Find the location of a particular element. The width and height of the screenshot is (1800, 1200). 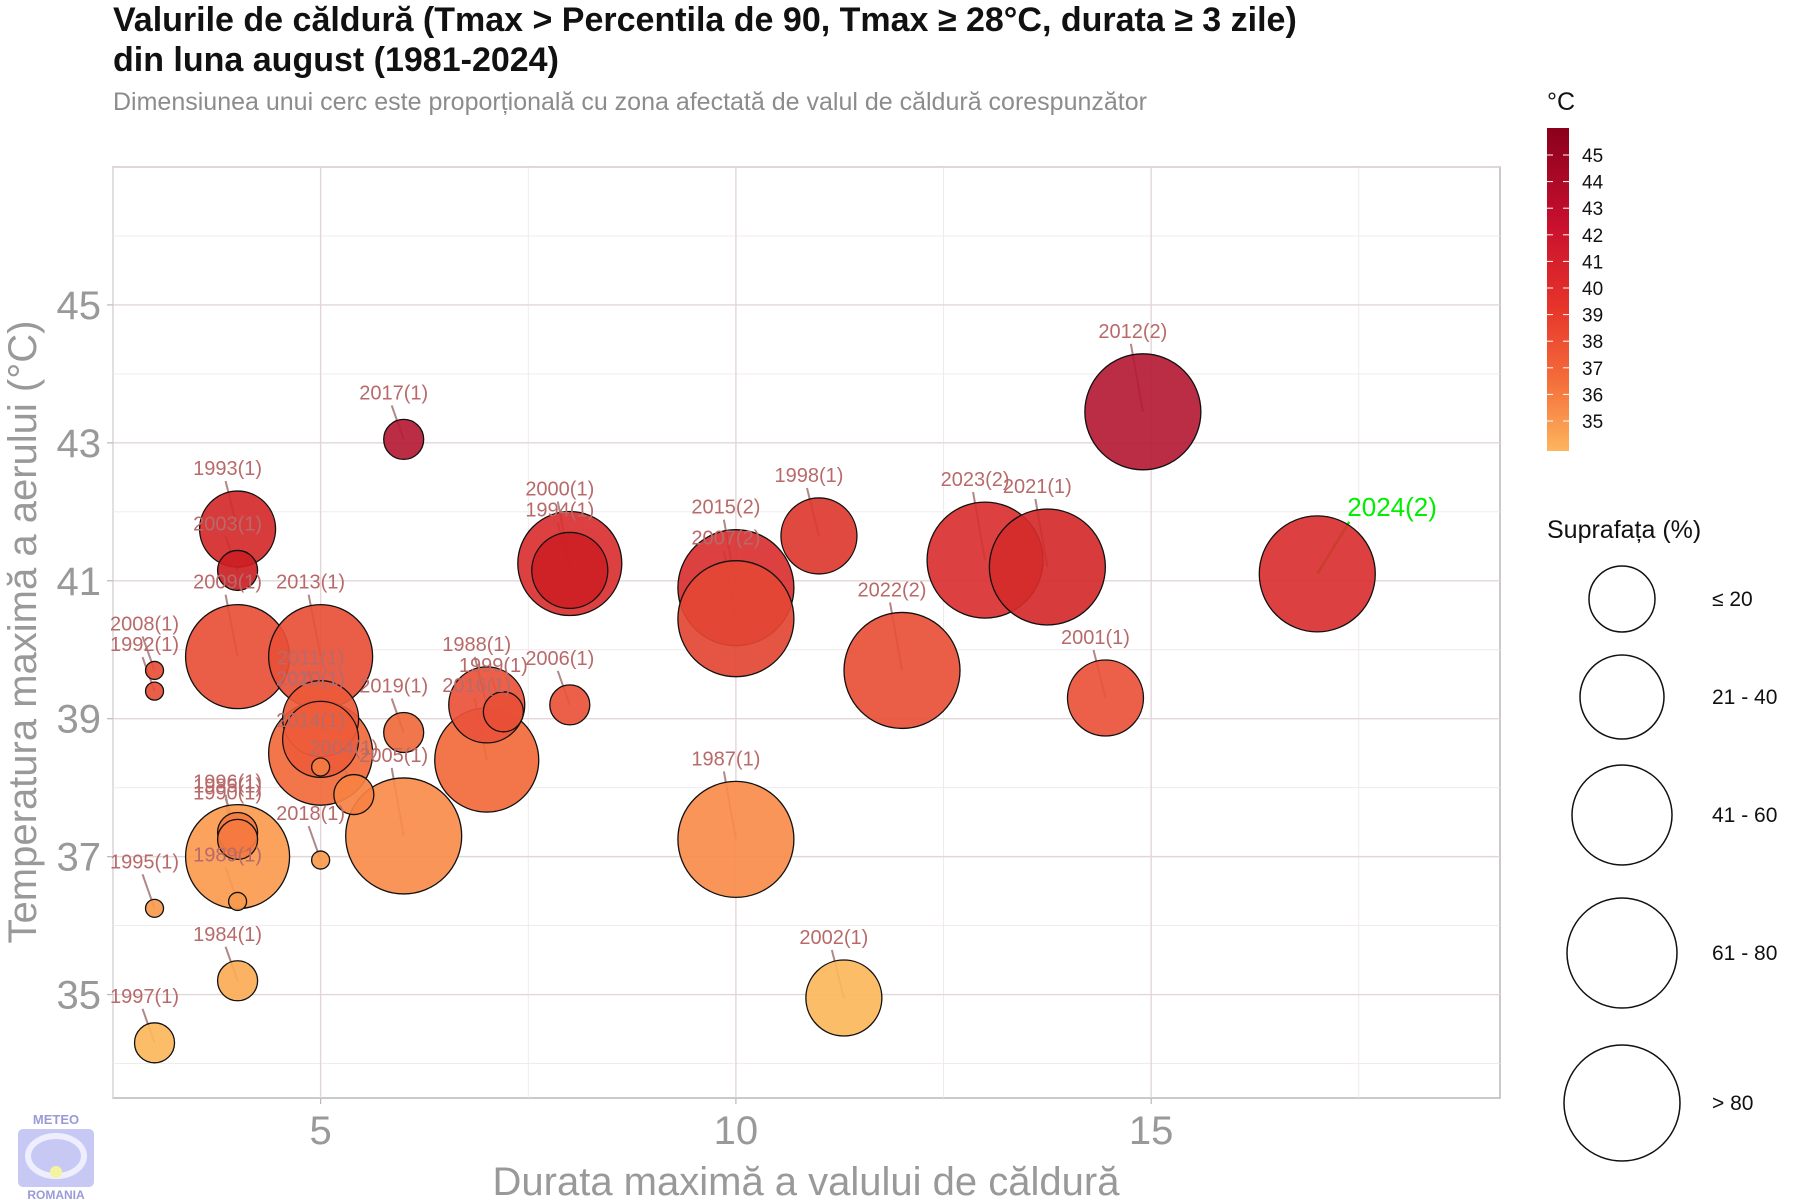

x-tick-label: 15 is located at coordinates (1151, 1131).